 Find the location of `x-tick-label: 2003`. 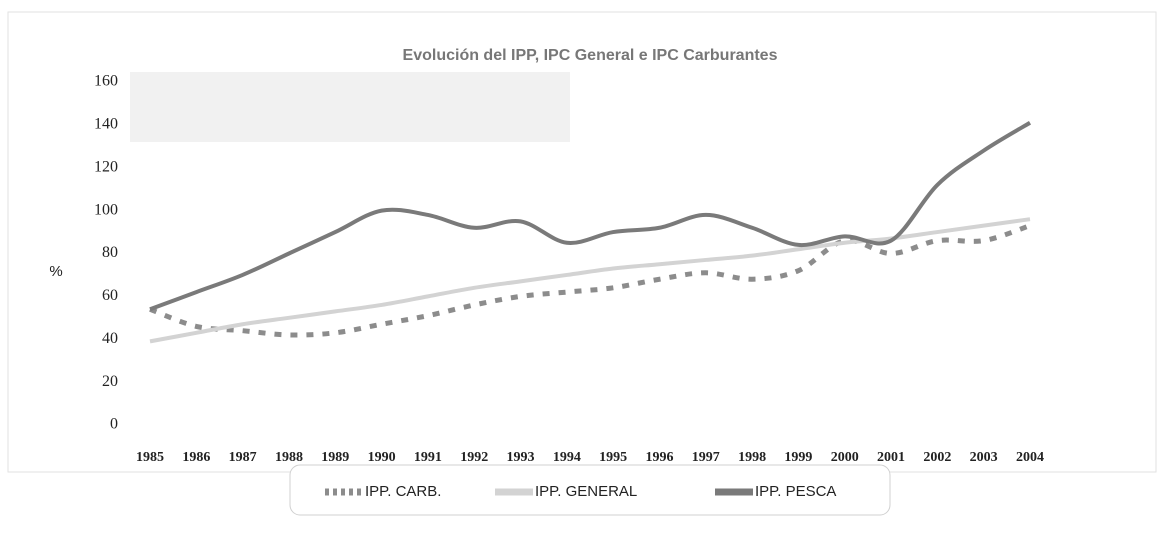

x-tick-label: 2003 is located at coordinates (984, 457).